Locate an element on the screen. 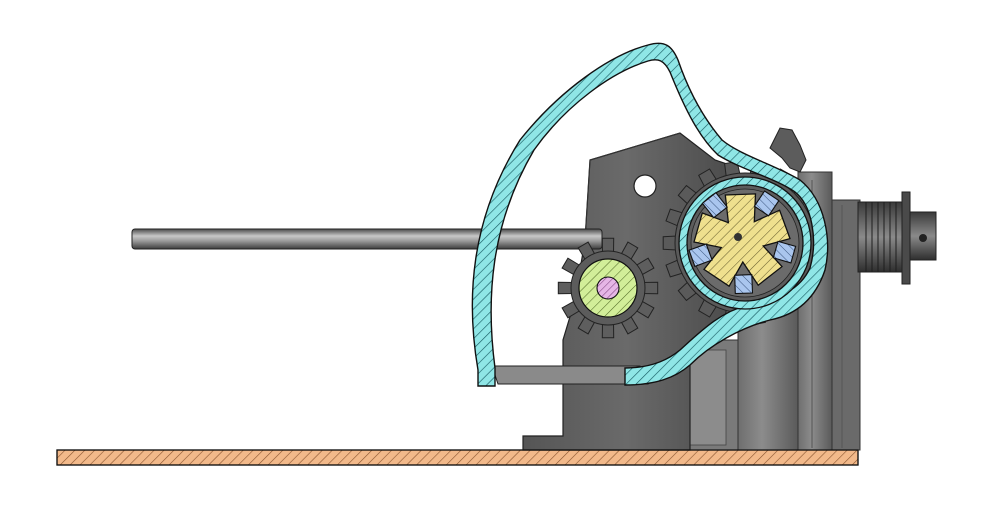 This screenshot has height=515, width=998. base-plate is located at coordinates (457, 457).